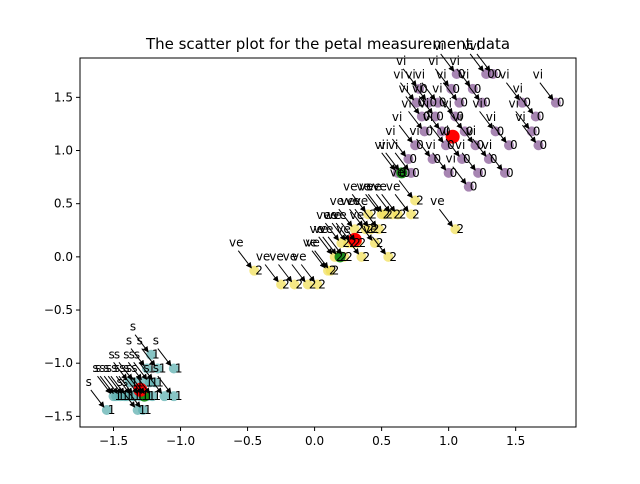 This screenshot has height=484, width=640. I want to click on y-tick-label: 1.5, so click(63, 97).